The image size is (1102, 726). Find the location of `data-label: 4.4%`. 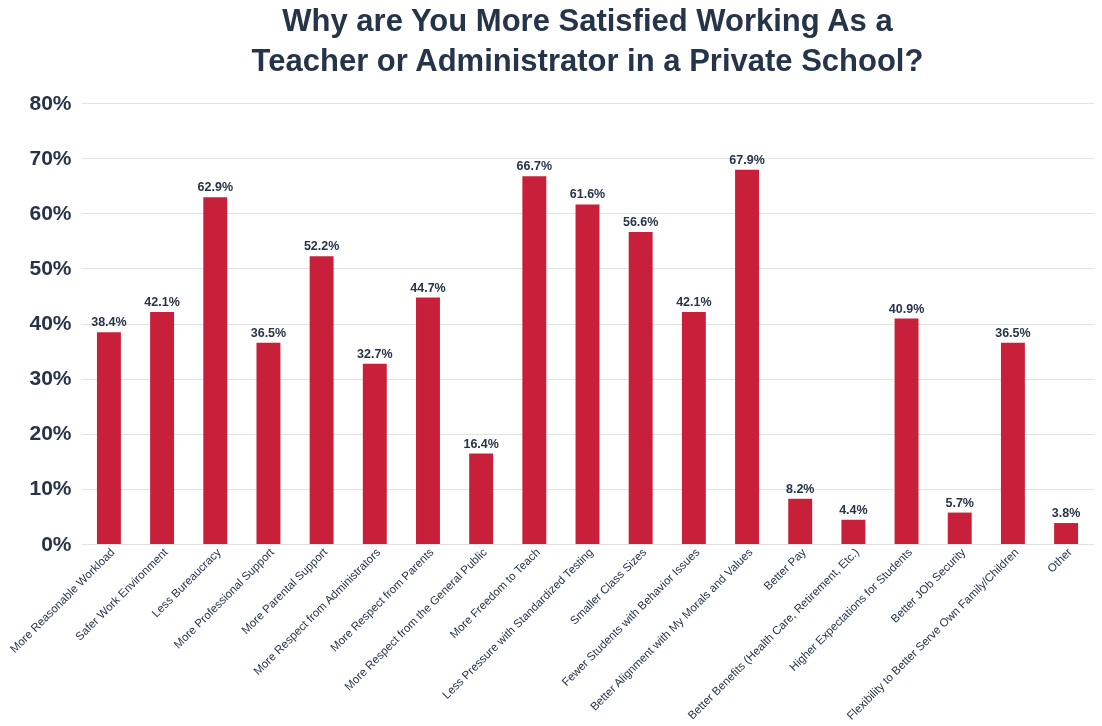

data-label: 4.4% is located at coordinates (853, 509).